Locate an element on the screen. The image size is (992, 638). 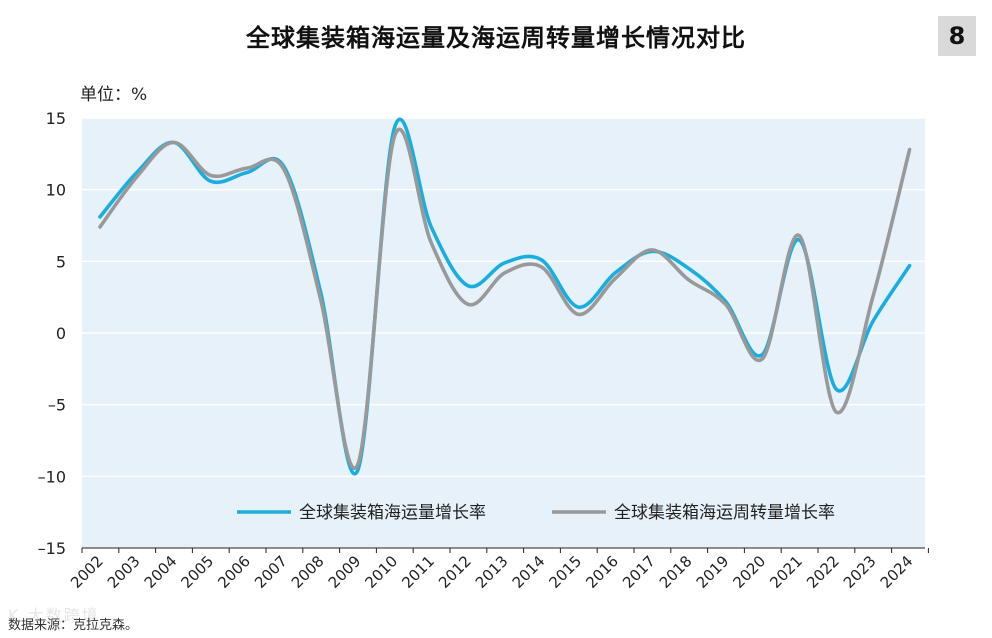
data-source-note: 数据来源：克拉克森。 is located at coordinates (73, 625).